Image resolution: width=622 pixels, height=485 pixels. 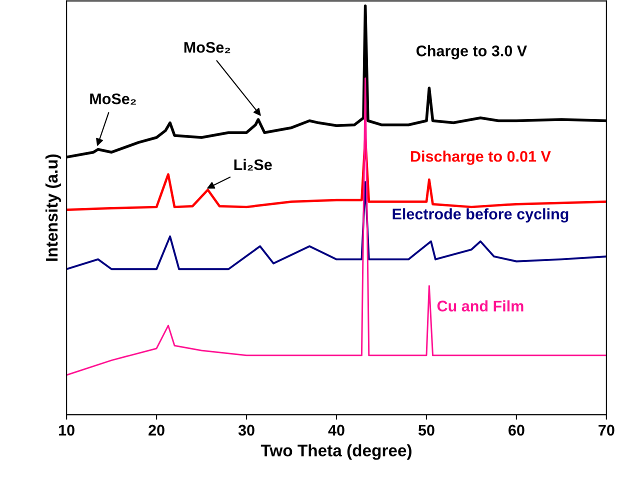 I want to click on series-label: Discharge to 0.01 V, so click(x=481, y=157).